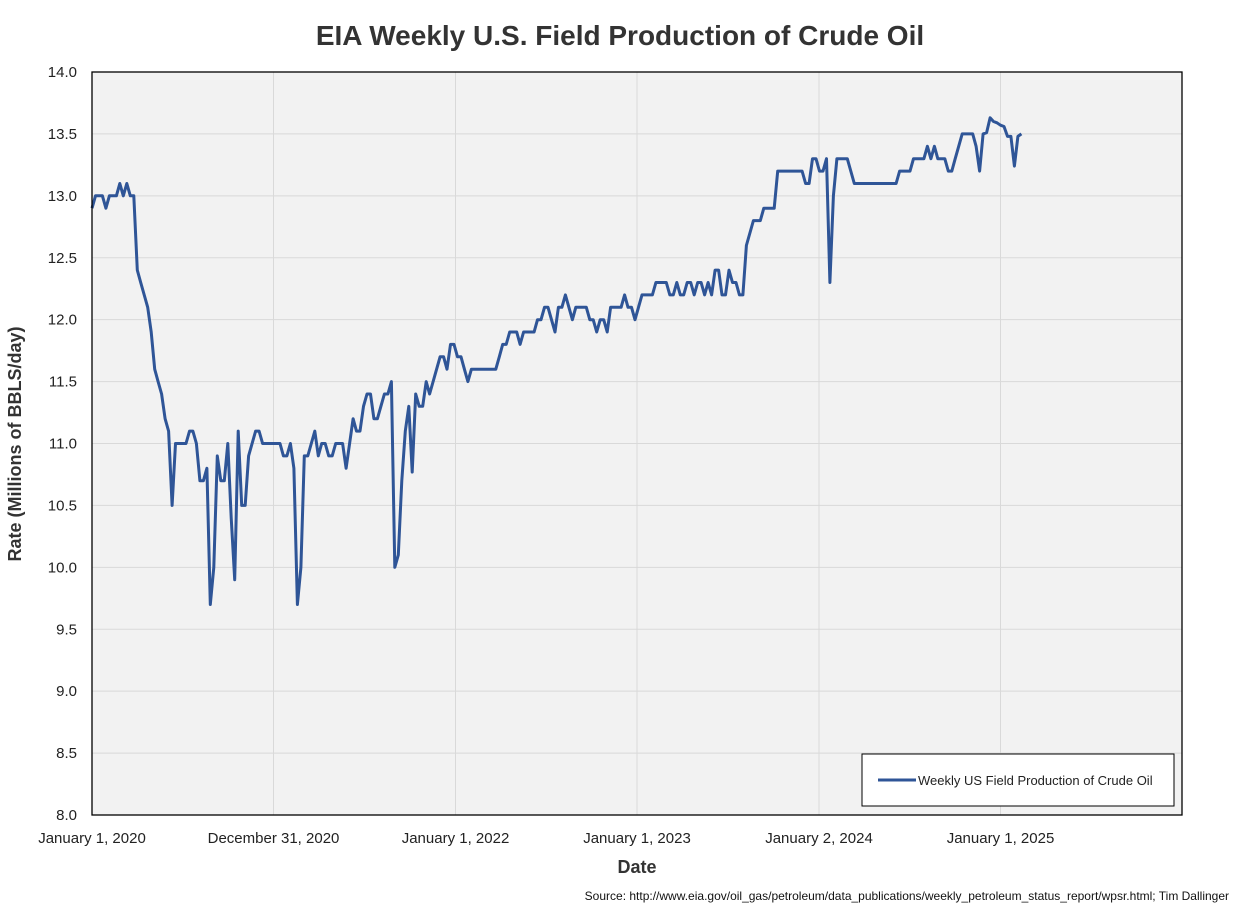  Describe the element at coordinates (62, 567) in the screenshot. I see `y-tick-label: 10.0` at that location.